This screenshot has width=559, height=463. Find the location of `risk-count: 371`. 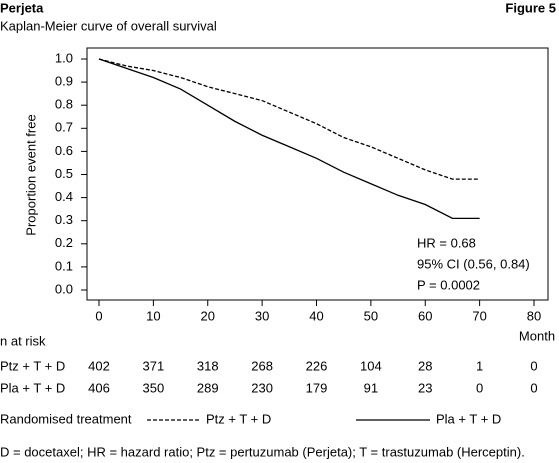

risk-count: 371 is located at coordinates (154, 365).